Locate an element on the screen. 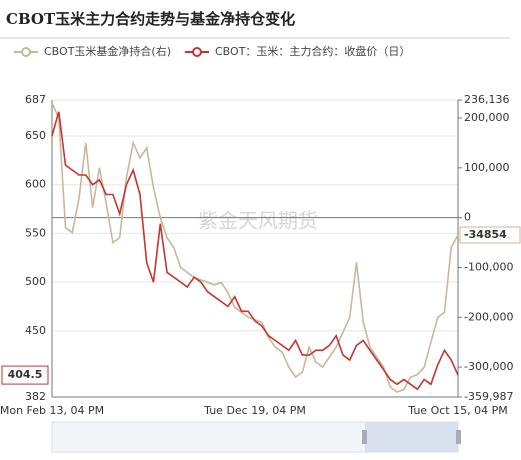 This screenshot has width=521, height=460. x-tick-label: Tue Oct 15, 04 PM is located at coordinates (457, 410).